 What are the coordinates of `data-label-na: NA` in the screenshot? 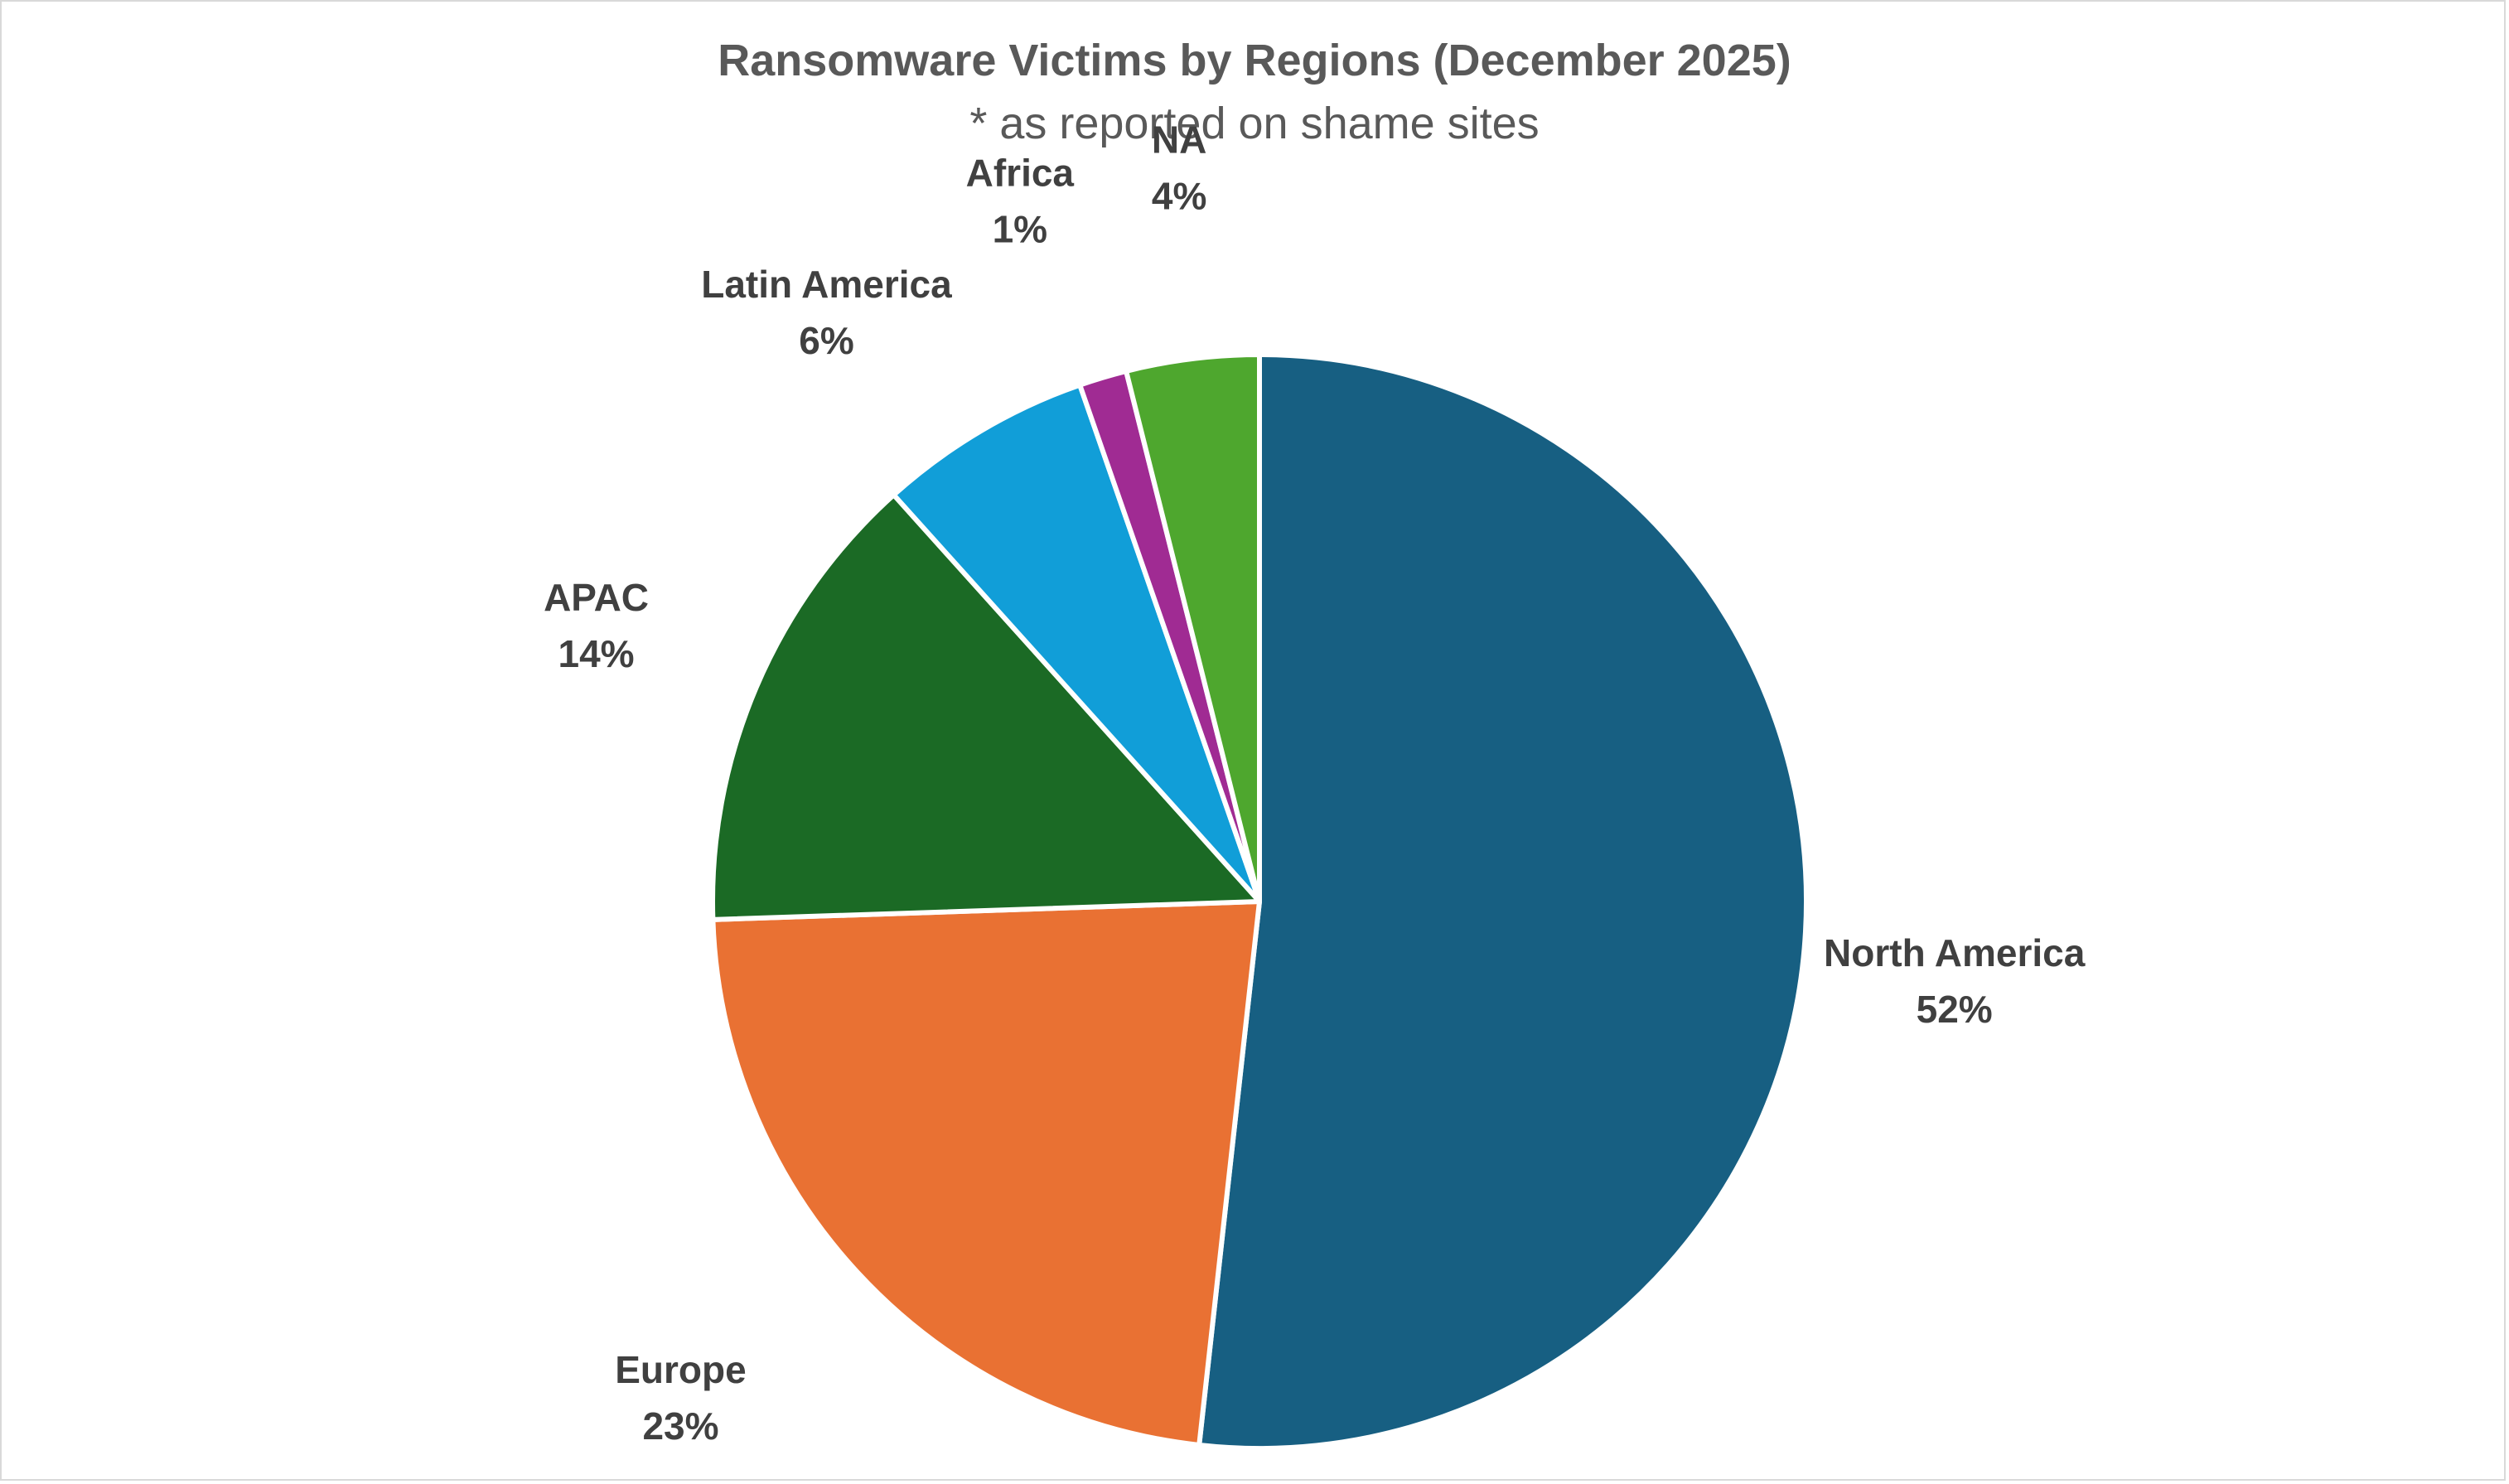 It's located at (1179, 140).